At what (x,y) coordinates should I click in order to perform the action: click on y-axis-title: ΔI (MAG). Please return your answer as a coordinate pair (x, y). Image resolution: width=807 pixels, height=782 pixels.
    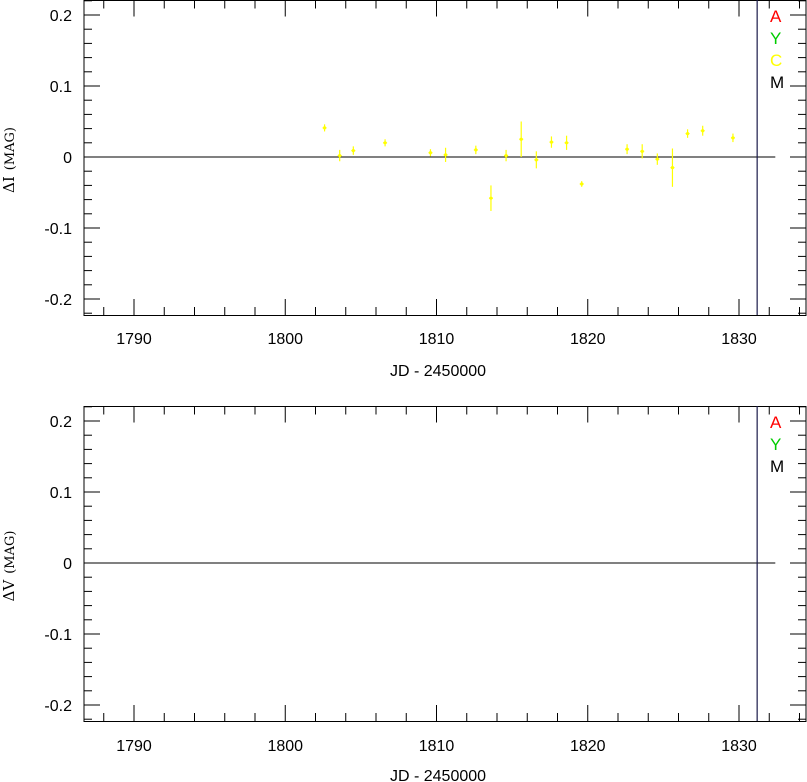
    Looking at the image, I should click on (9, 160).